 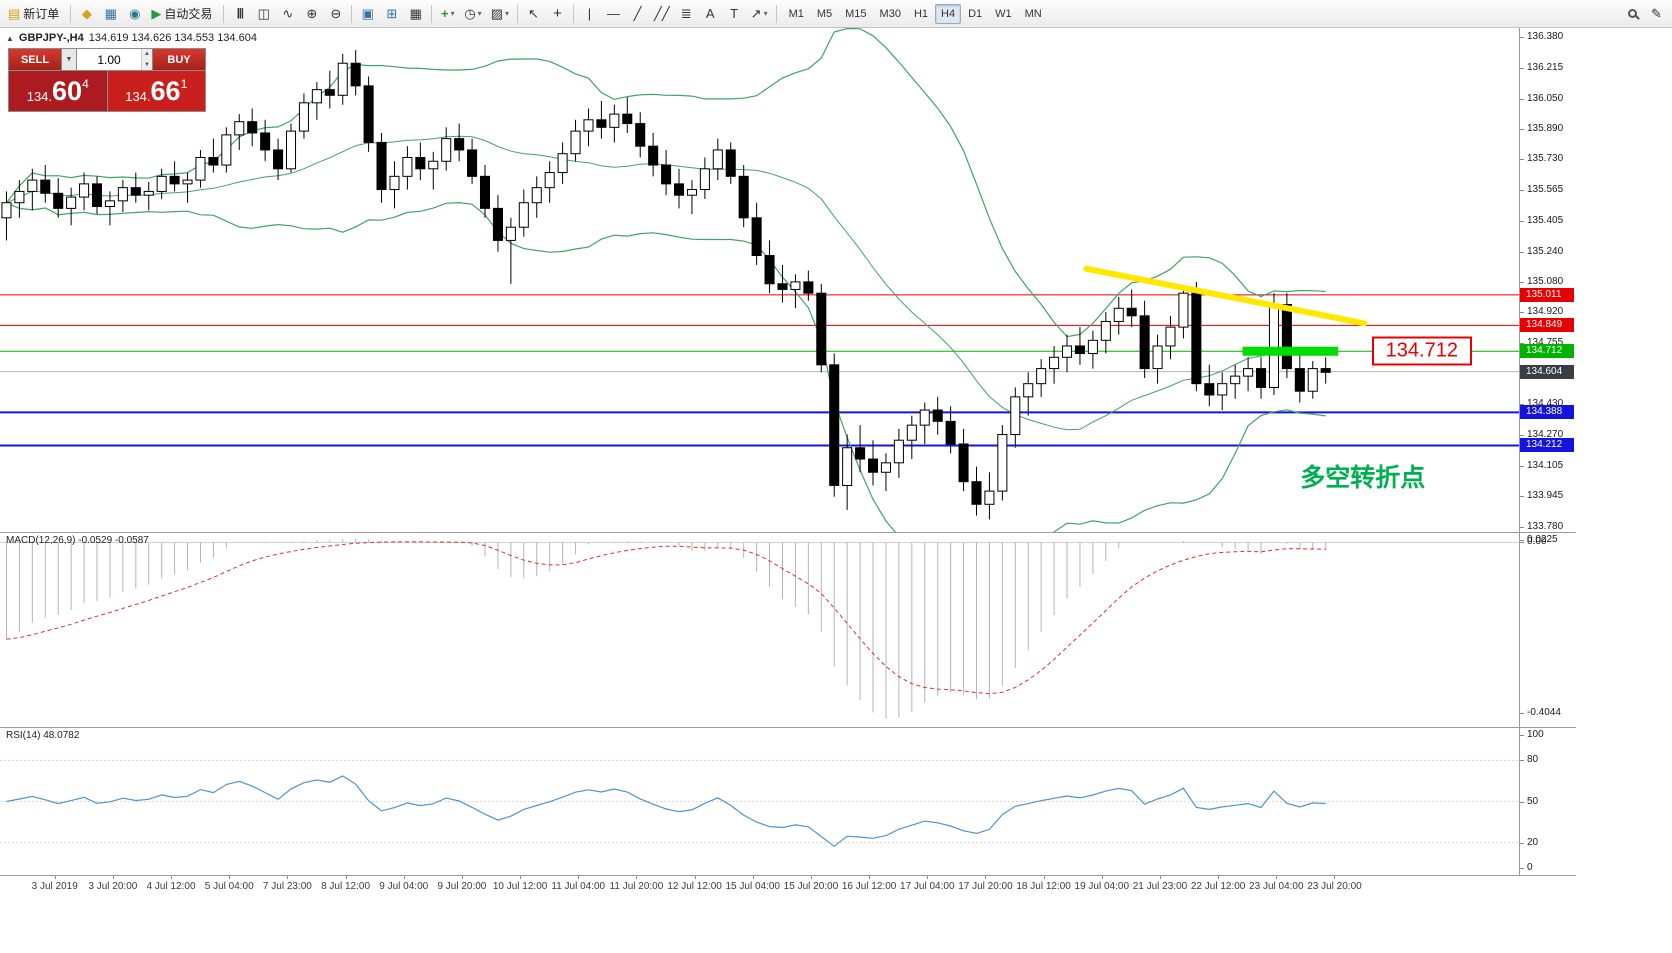 What do you see at coordinates (179, 59) in the screenshot?
I see `buy-button: BUY` at bounding box center [179, 59].